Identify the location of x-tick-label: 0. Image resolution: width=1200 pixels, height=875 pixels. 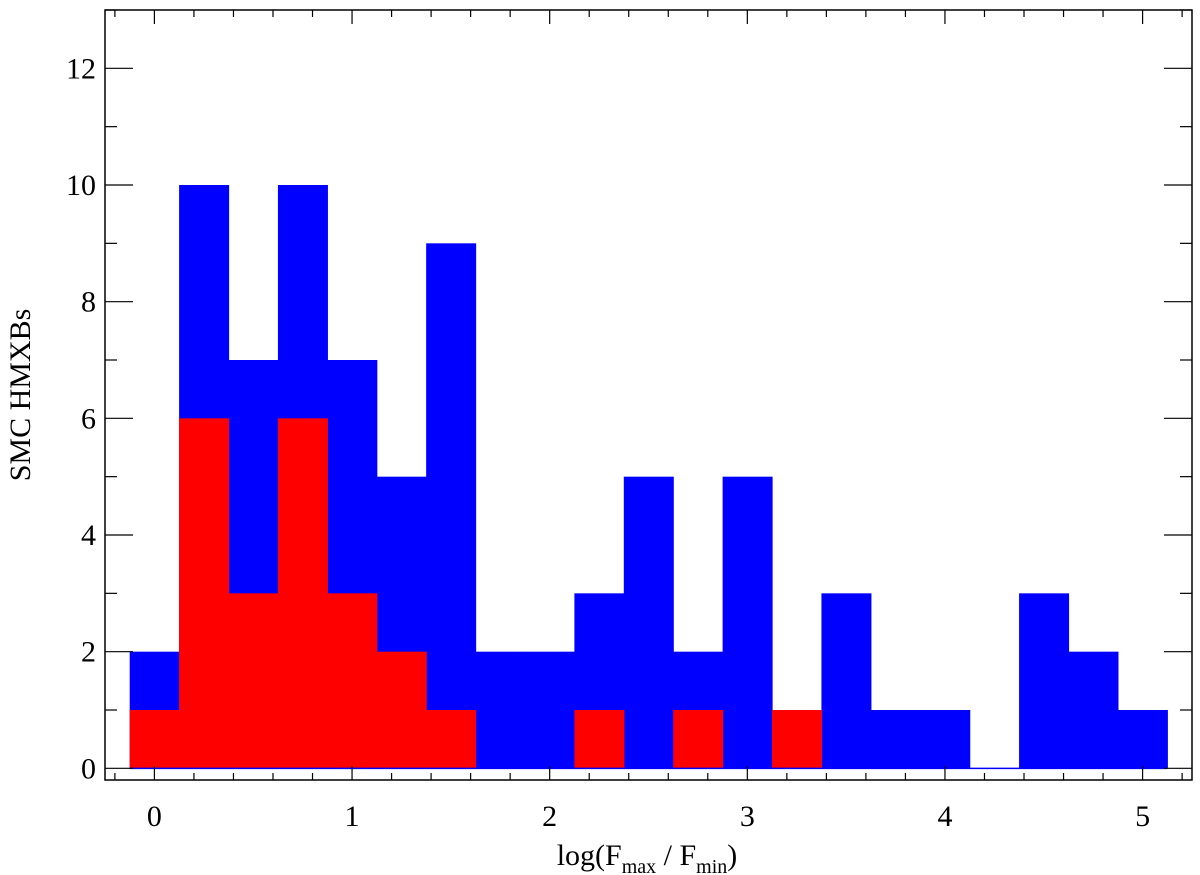
(154, 816).